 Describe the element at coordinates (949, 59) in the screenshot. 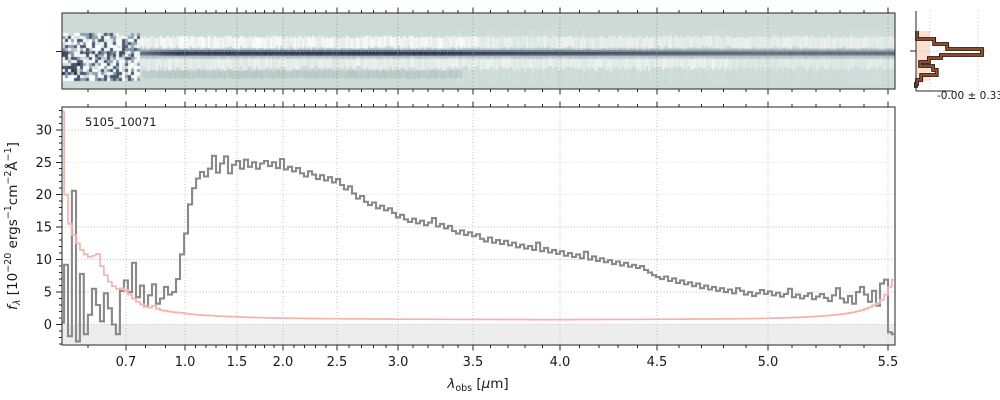

I see `profile-line` at that location.